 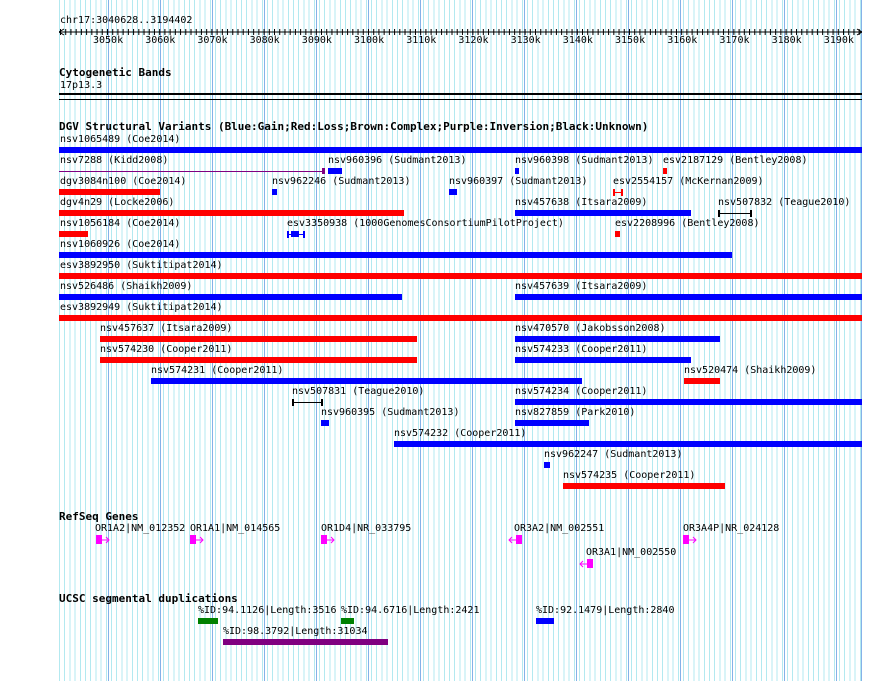 What do you see at coordinates (148, 598) in the screenshot?
I see `segdup-track-title: UCSC segmental duplications` at bounding box center [148, 598].